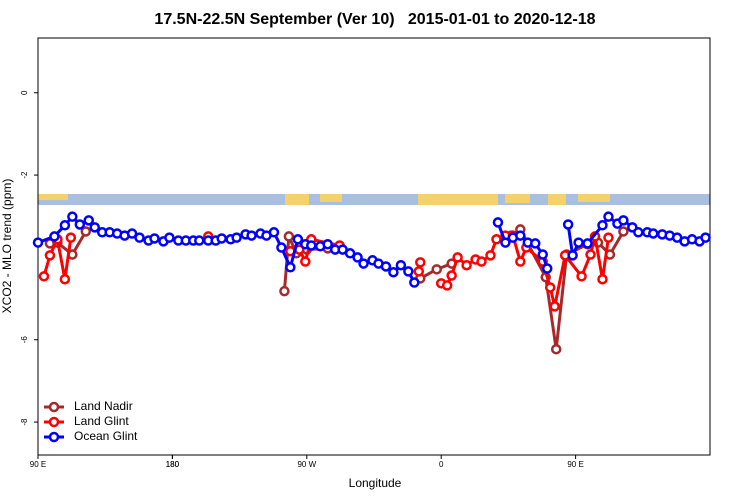  I want to click on legend-label: Land Nadir, so click(103, 406).